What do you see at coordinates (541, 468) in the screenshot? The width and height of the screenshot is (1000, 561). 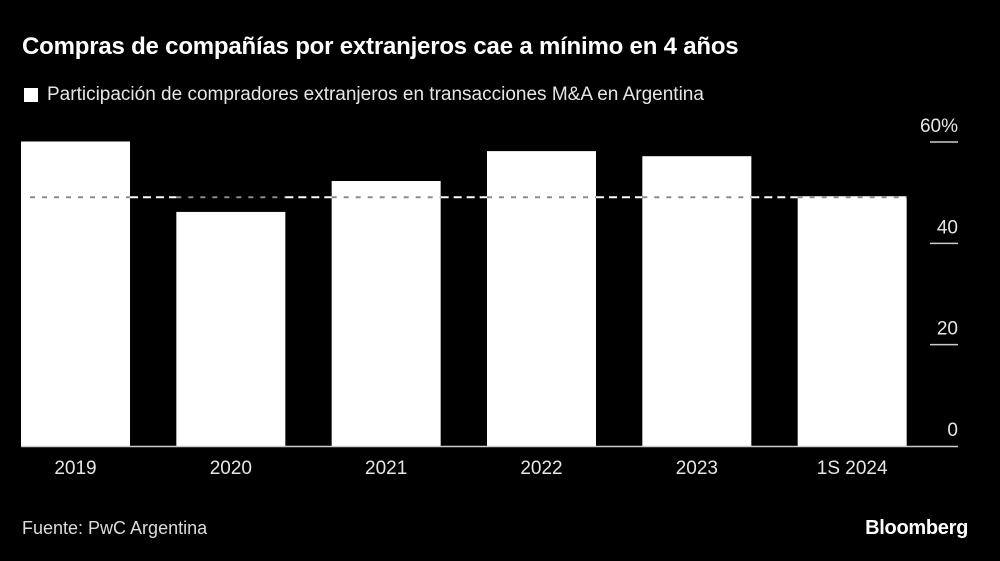 I see `x-tick-label: 2022` at bounding box center [541, 468].